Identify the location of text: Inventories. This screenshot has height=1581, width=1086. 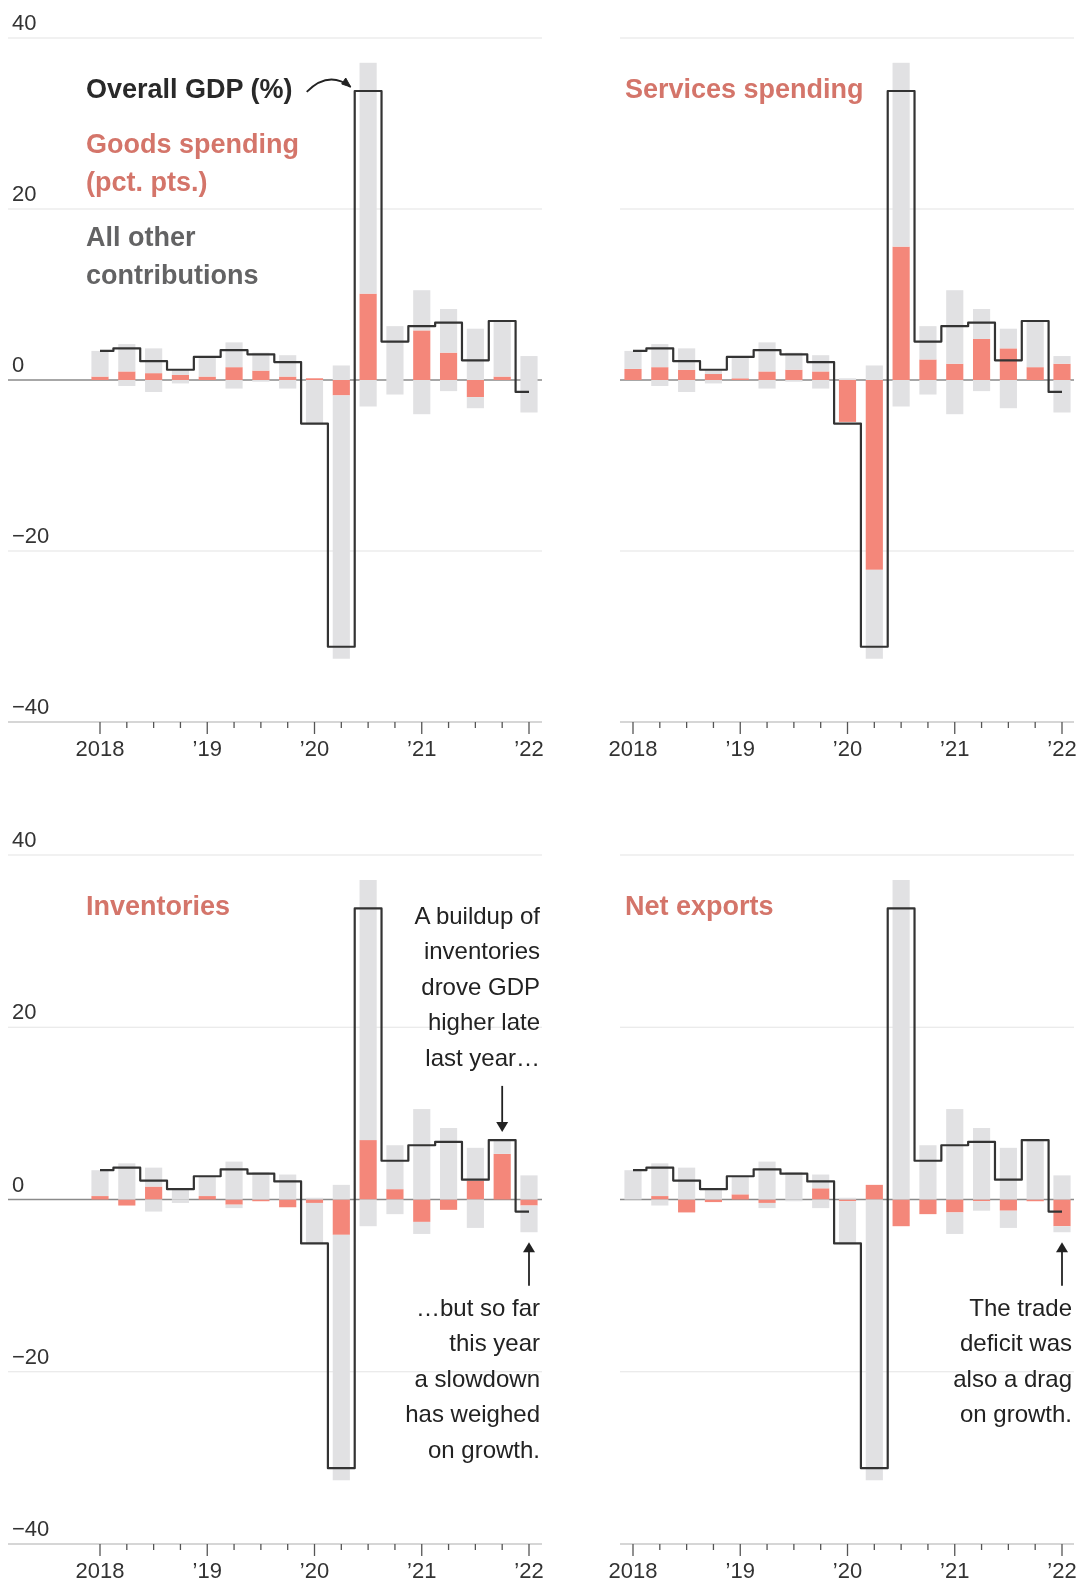
(158, 906).